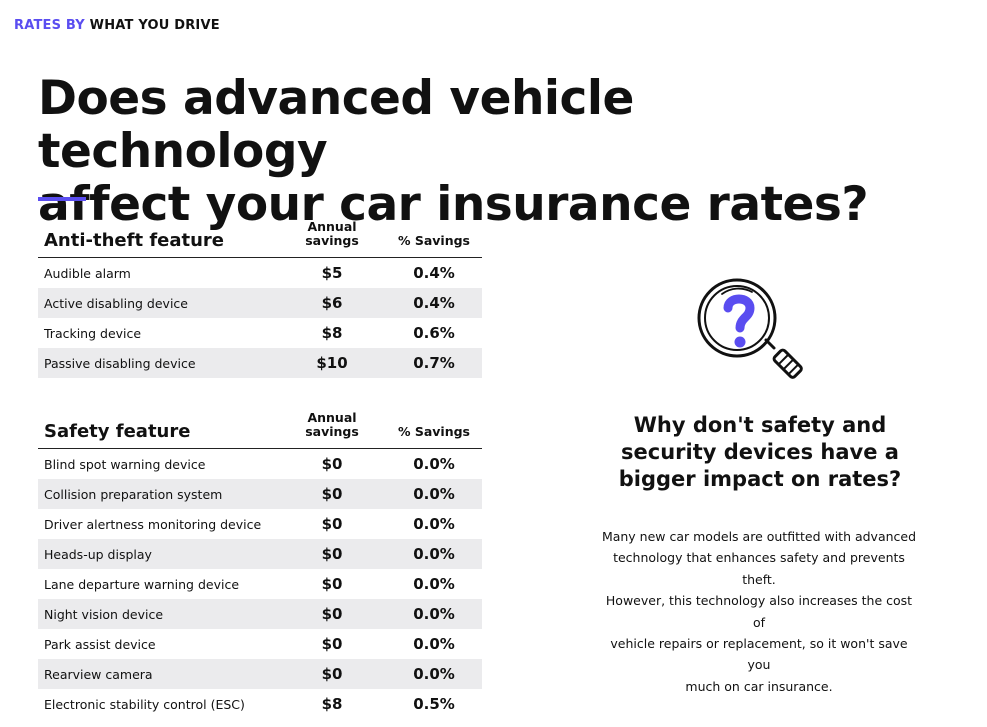  I want to click on feature-name: Heads-up display, so click(98, 554).